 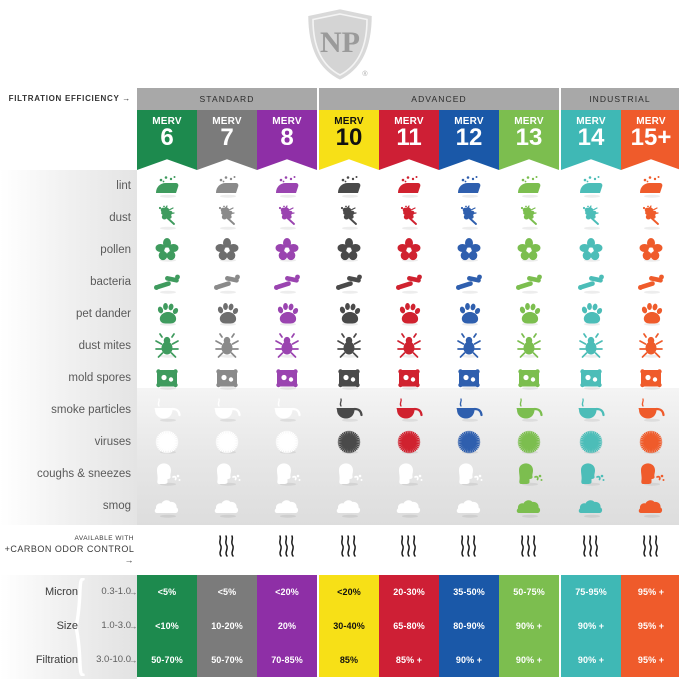 I want to click on merv-banner-8: MERV 8, so click(x=287, y=140).